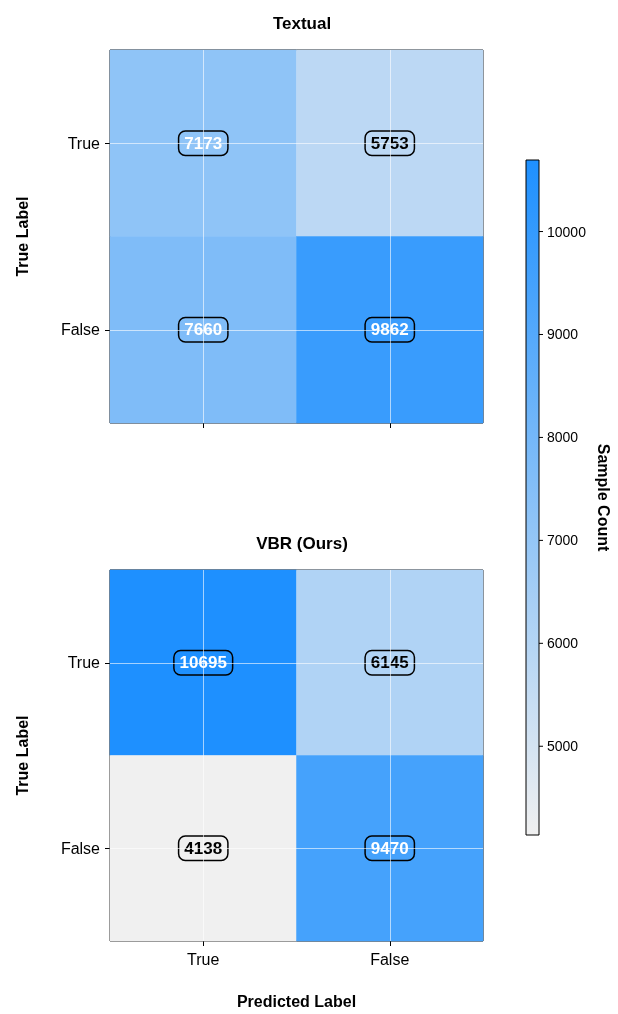 The height and width of the screenshot is (1014, 618). Describe the element at coordinates (302, 23) in the screenshot. I see `chart-title: Textual` at that location.